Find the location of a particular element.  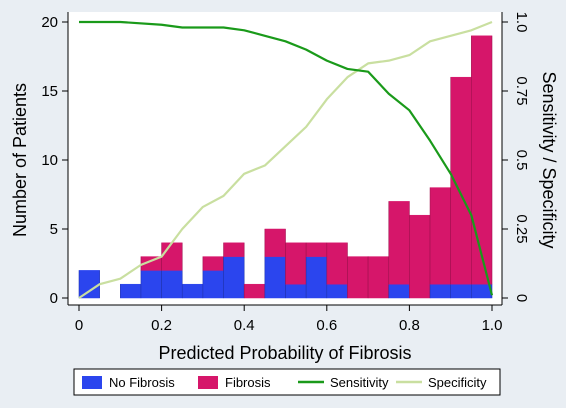

x-tick-label: 0 is located at coordinates (79, 325).